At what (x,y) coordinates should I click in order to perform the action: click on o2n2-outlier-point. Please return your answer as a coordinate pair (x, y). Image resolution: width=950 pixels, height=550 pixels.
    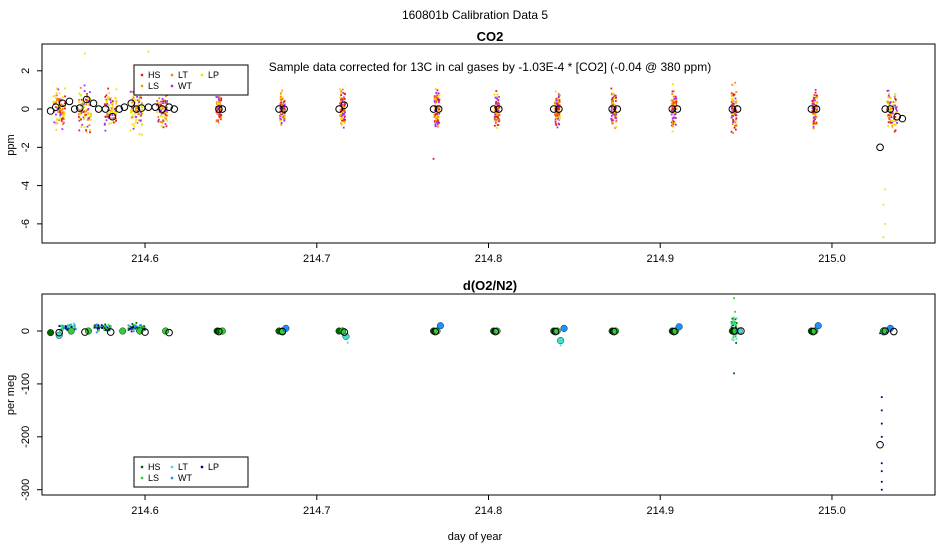
    Looking at the image, I should click on (881, 397).